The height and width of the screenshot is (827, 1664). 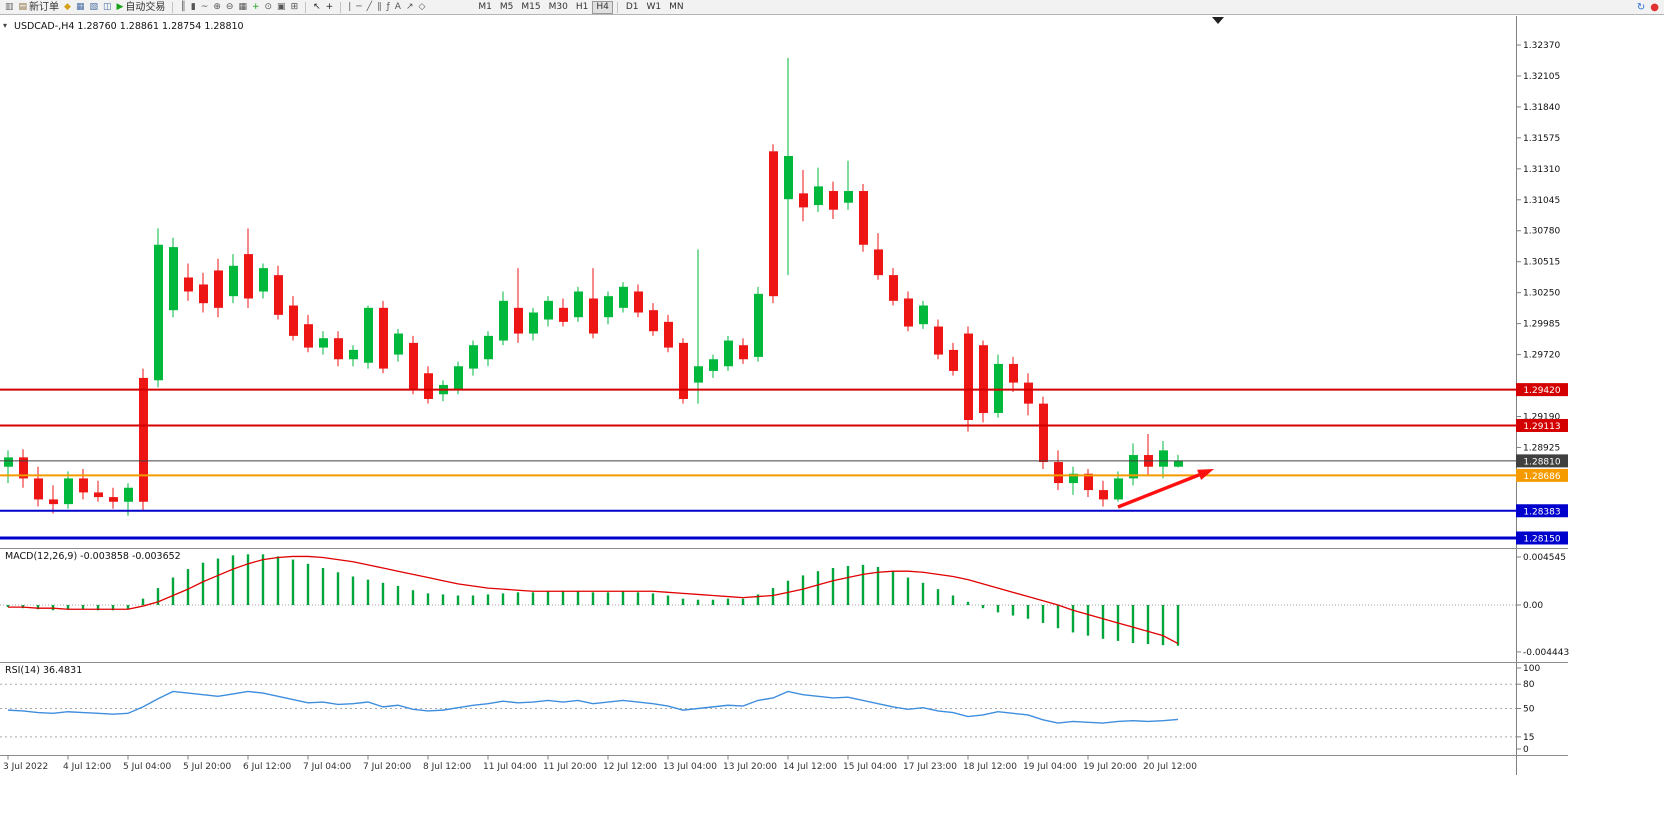 I want to click on svg-text: 1.32105, so click(x=1541, y=77).